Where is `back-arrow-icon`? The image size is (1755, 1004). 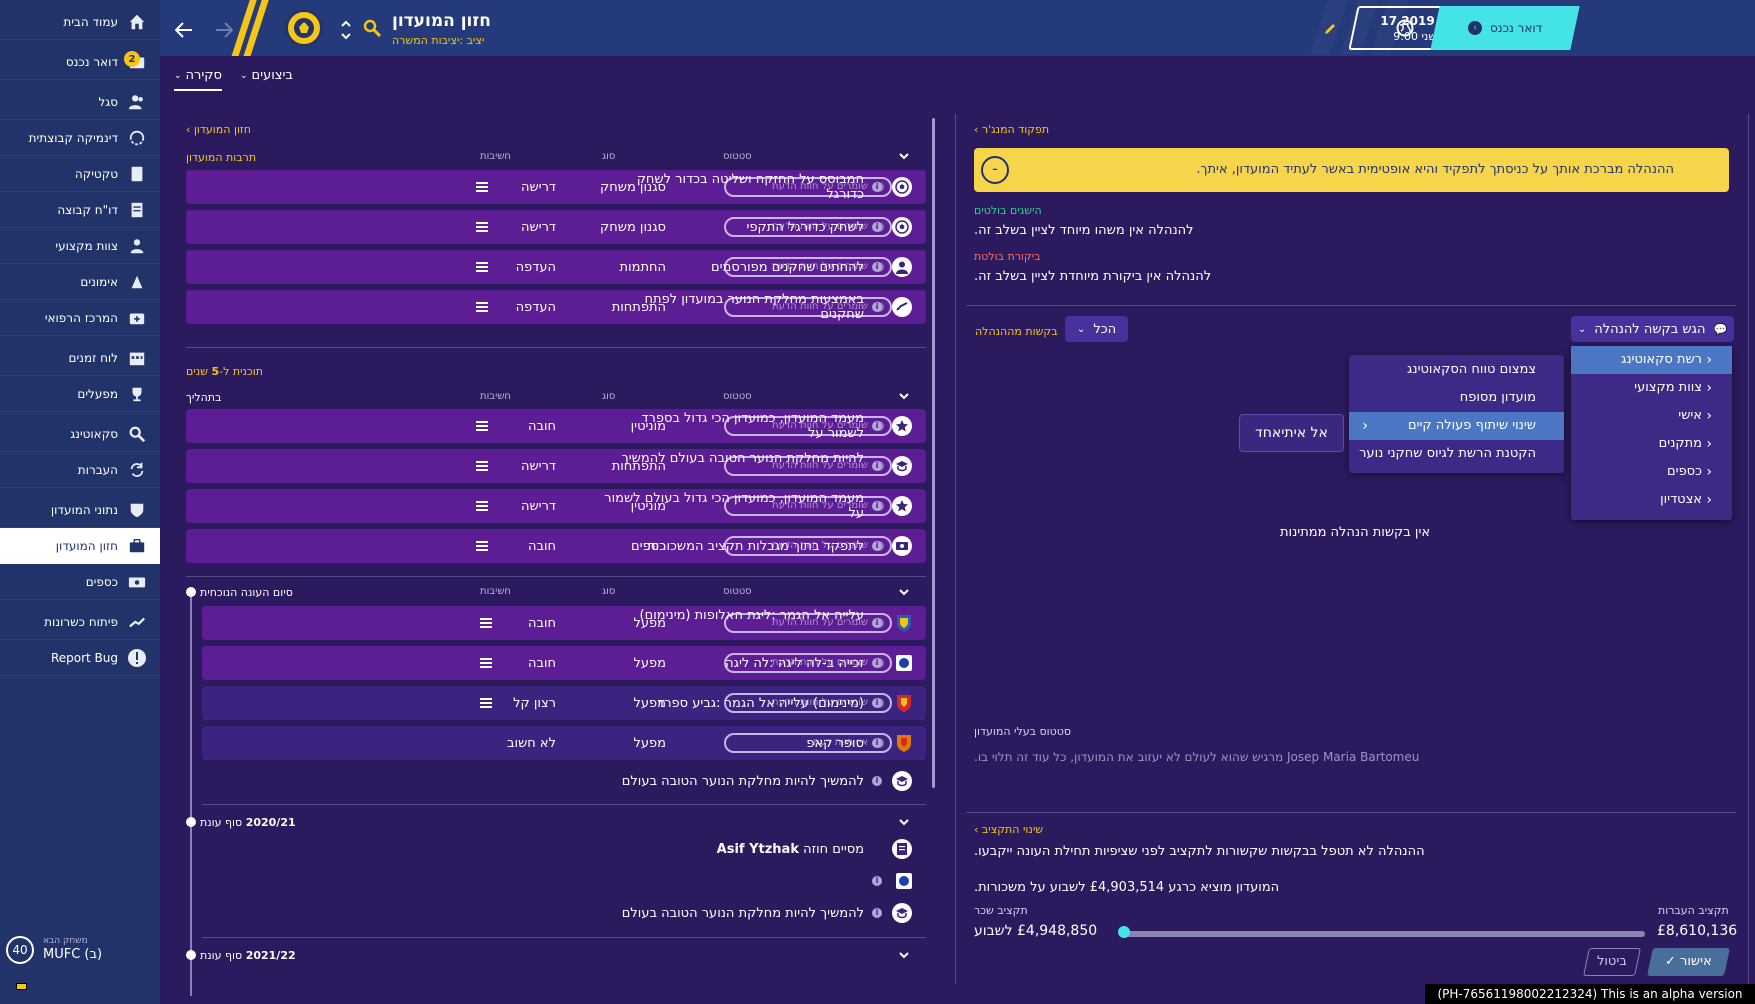
back-arrow-icon is located at coordinates (184, 30).